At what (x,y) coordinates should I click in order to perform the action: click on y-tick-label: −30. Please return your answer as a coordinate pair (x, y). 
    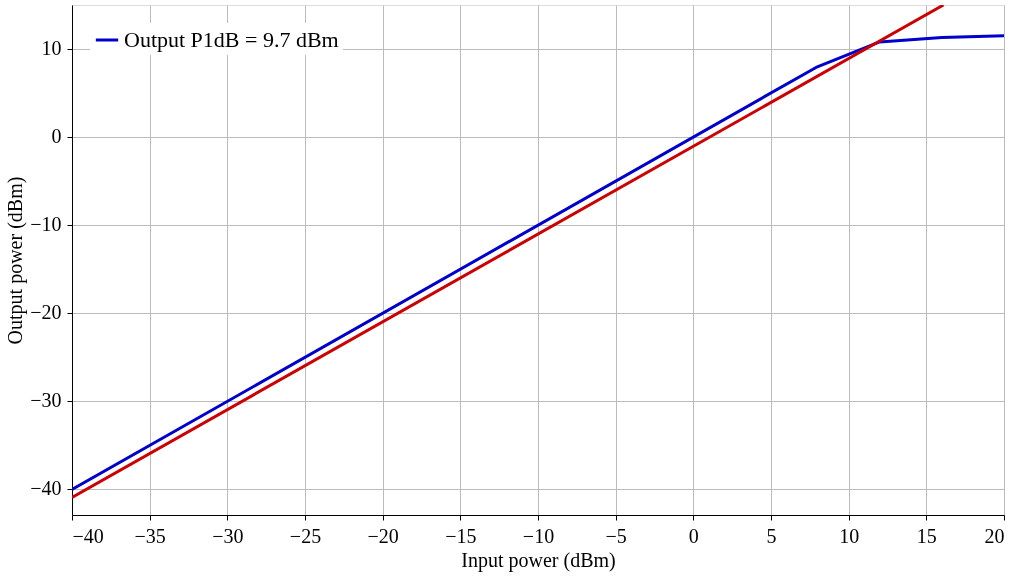
    Looking at the image, I should click on (46, 400).